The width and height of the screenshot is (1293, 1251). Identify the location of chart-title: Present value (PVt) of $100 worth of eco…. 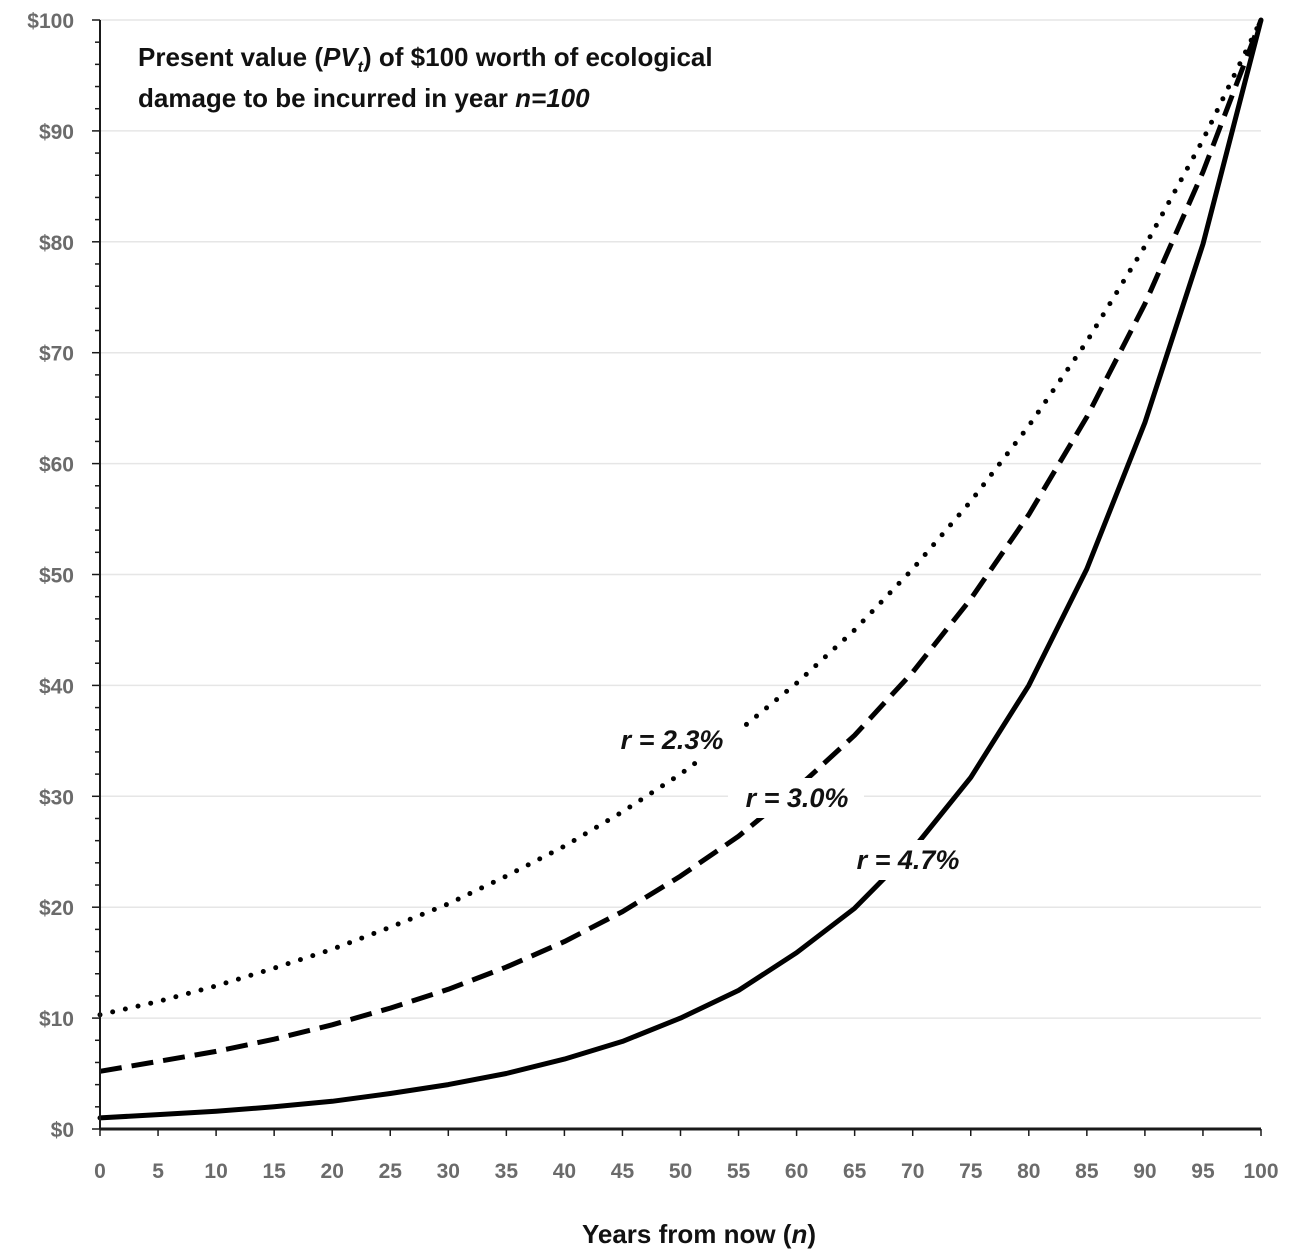
(425, 77).